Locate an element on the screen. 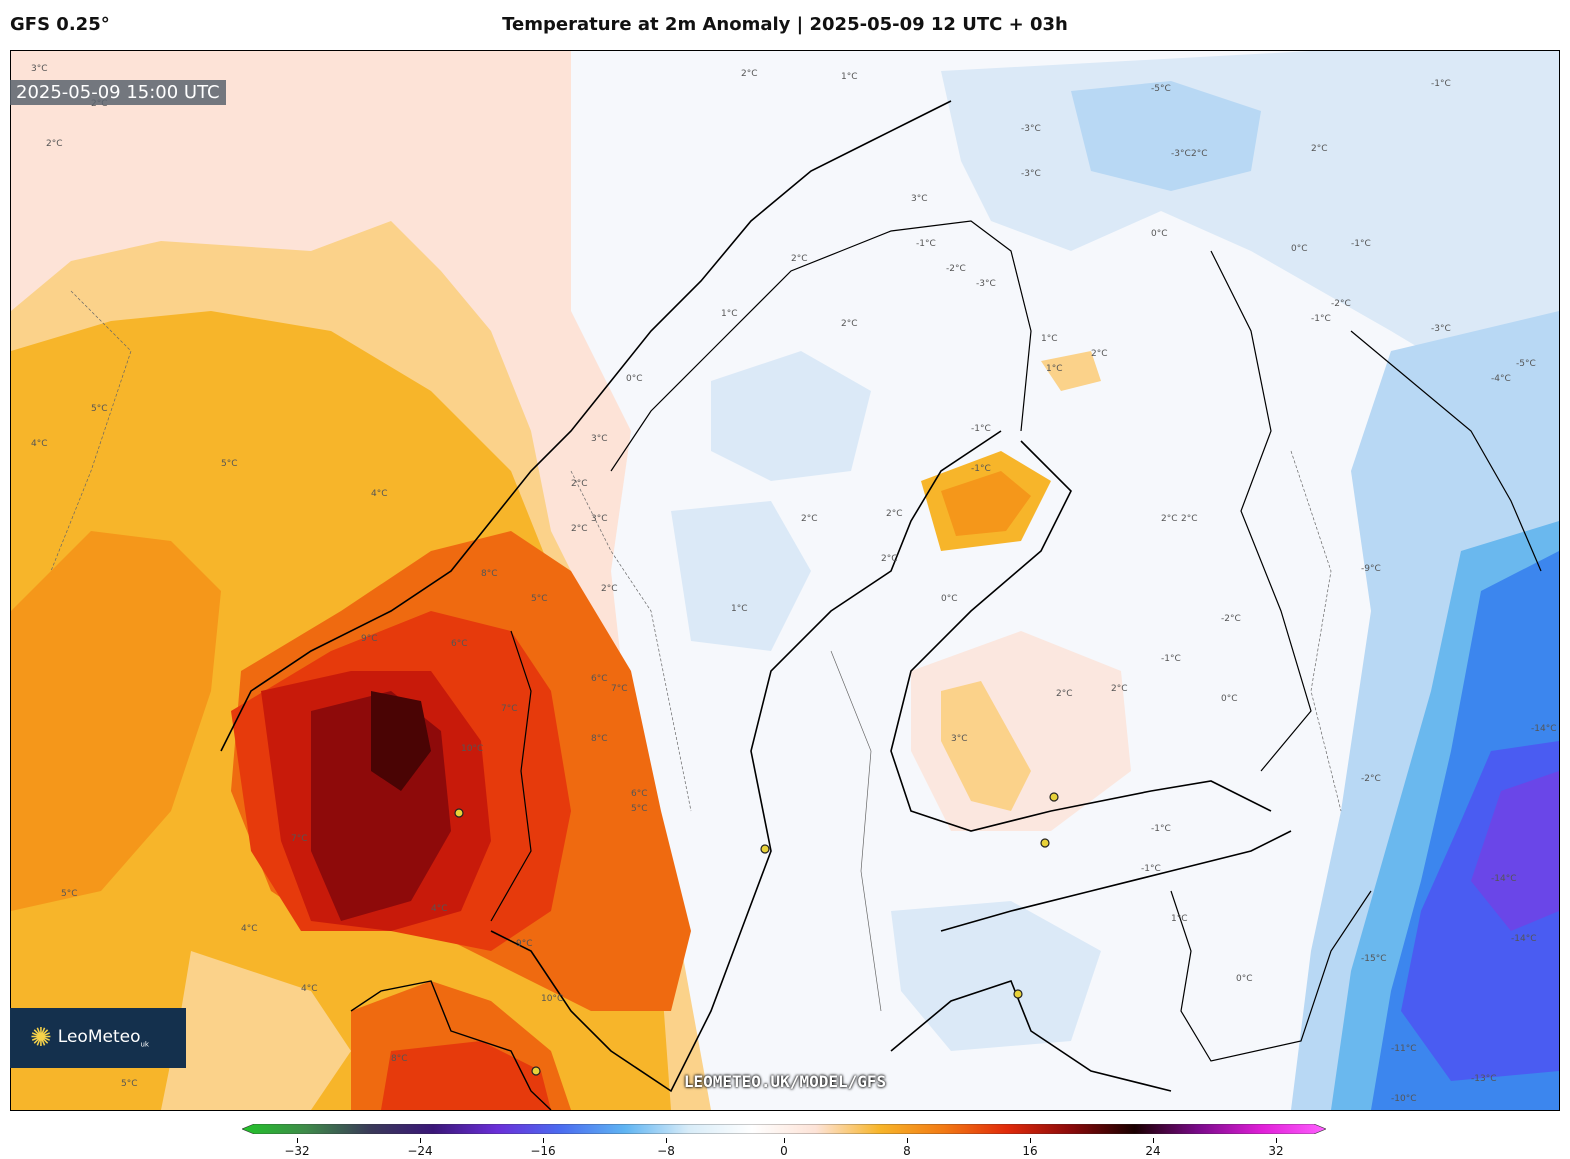 This screenshot has height=1159, width=1570. coastline-finland is located at coordinates (1081, 636).